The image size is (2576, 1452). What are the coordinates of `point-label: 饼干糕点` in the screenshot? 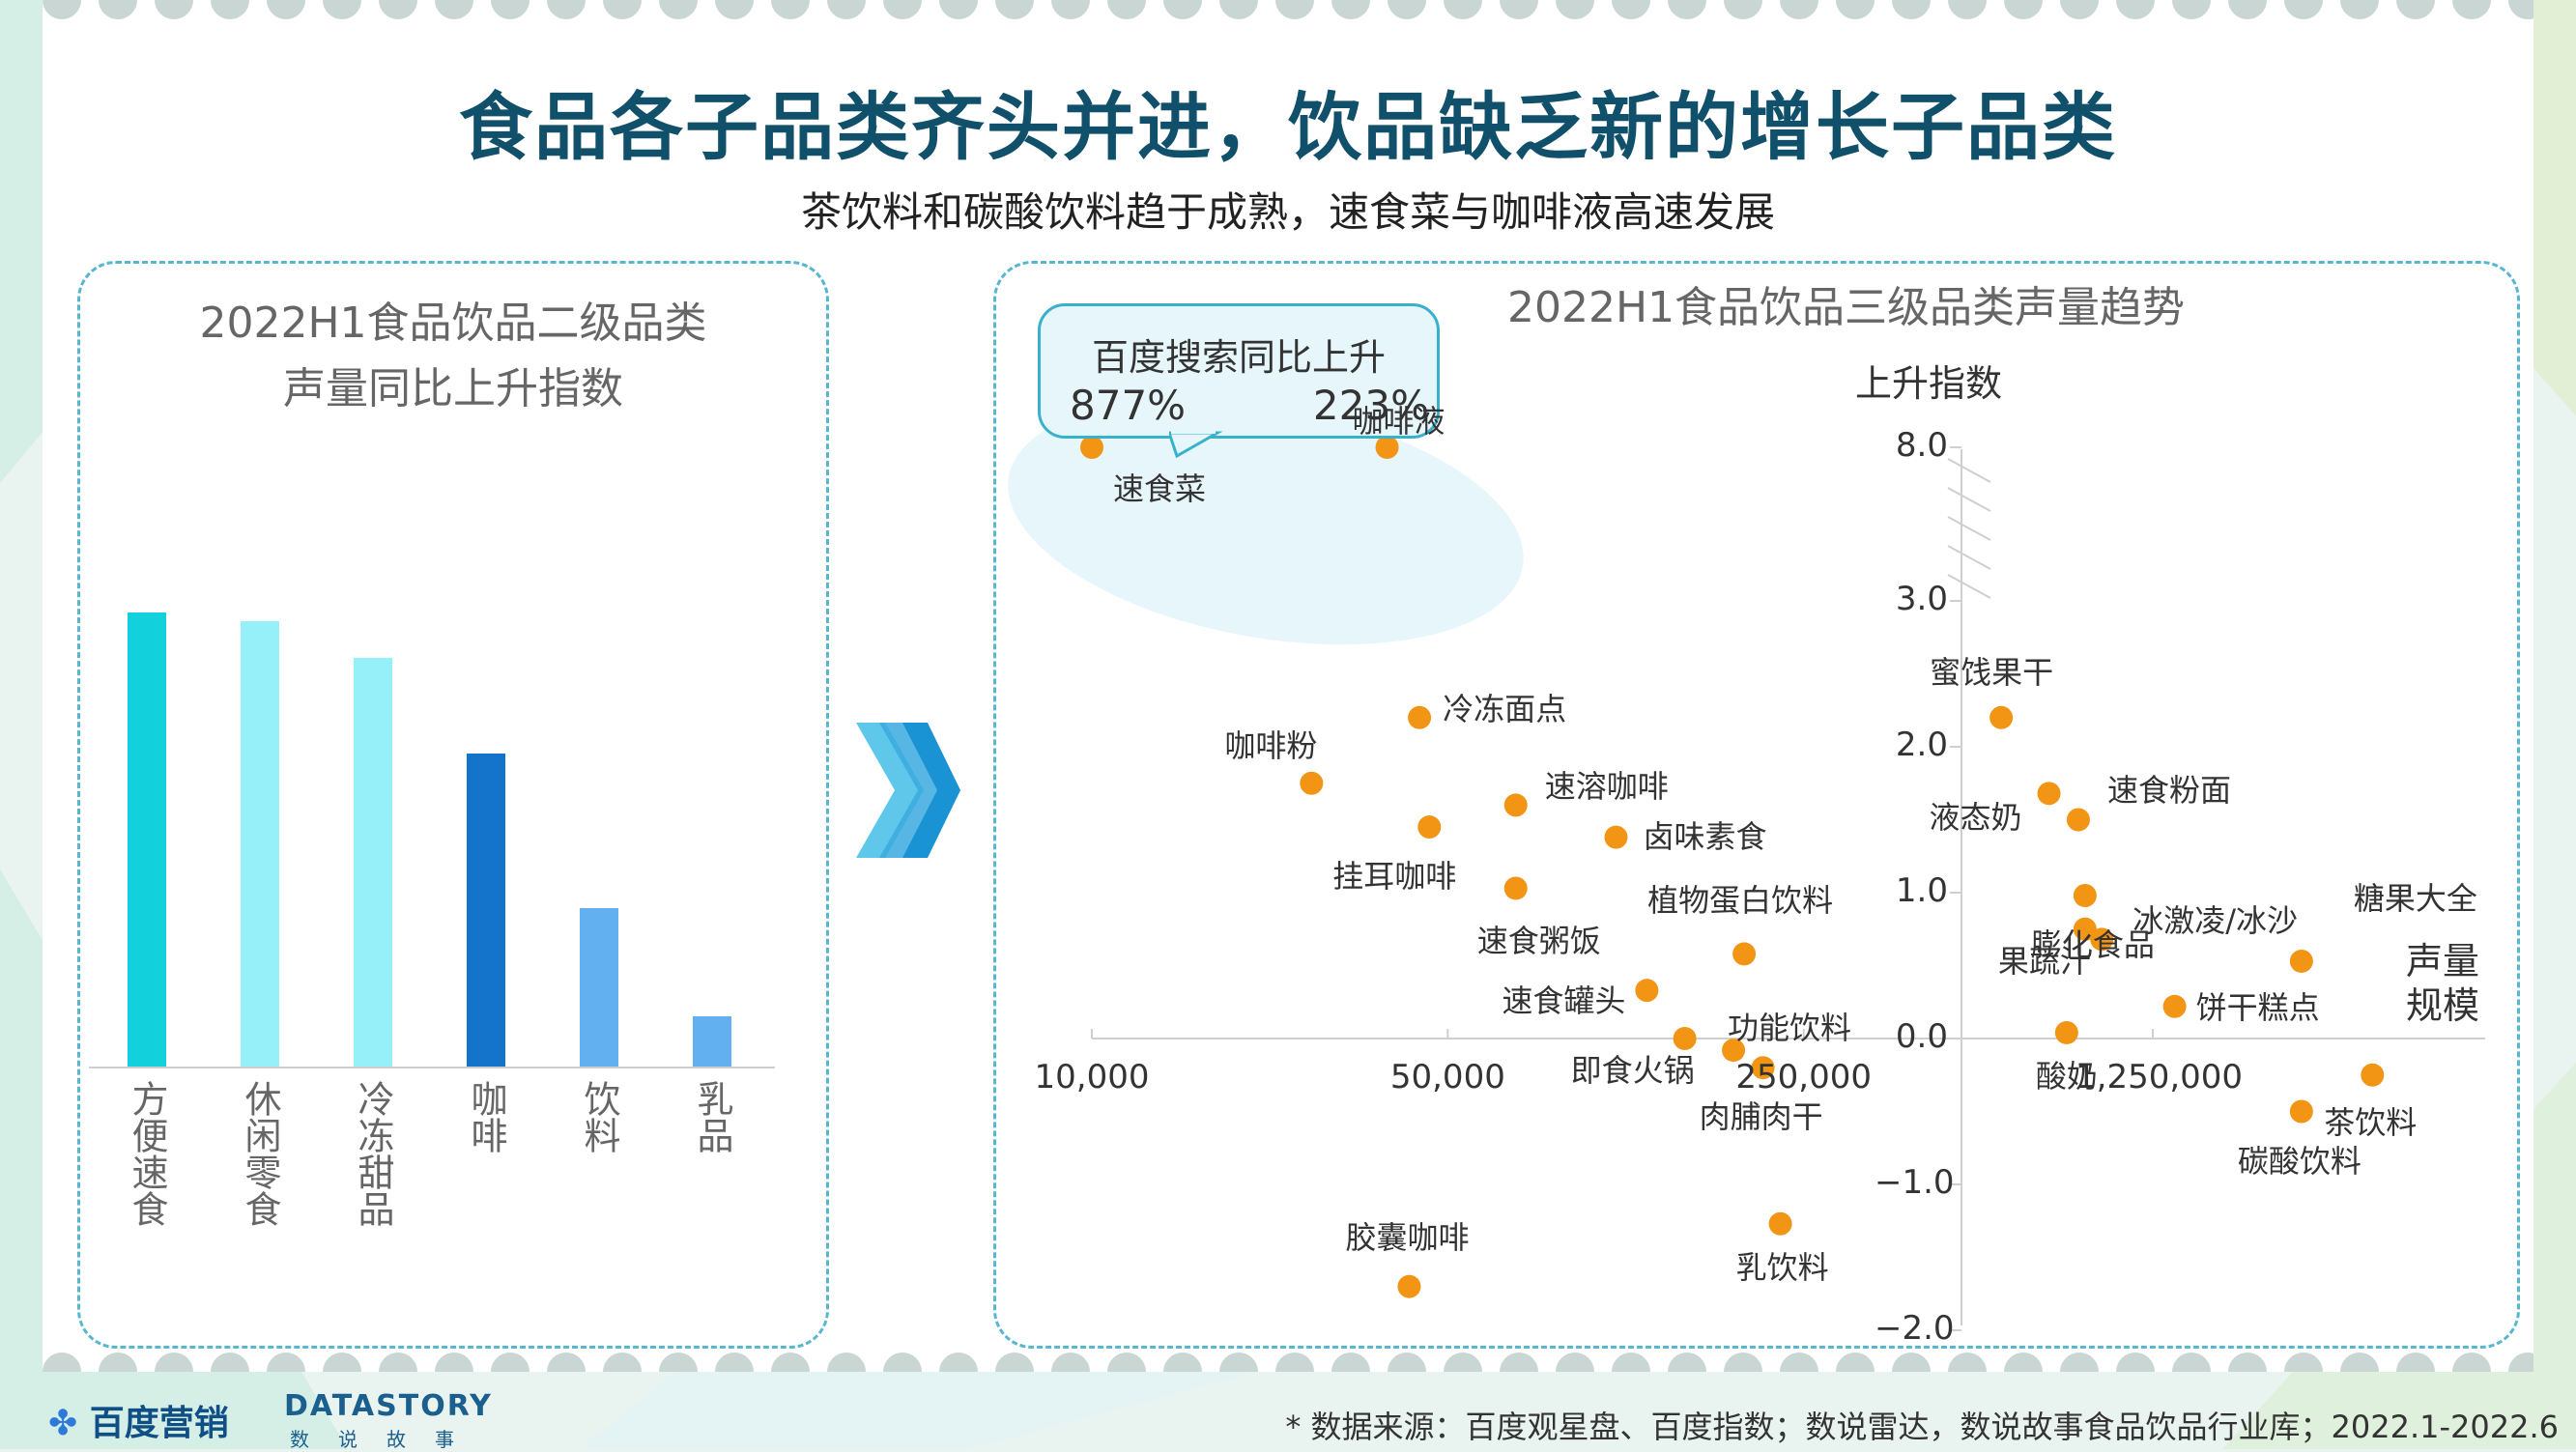 It's located at (2258, 1007).